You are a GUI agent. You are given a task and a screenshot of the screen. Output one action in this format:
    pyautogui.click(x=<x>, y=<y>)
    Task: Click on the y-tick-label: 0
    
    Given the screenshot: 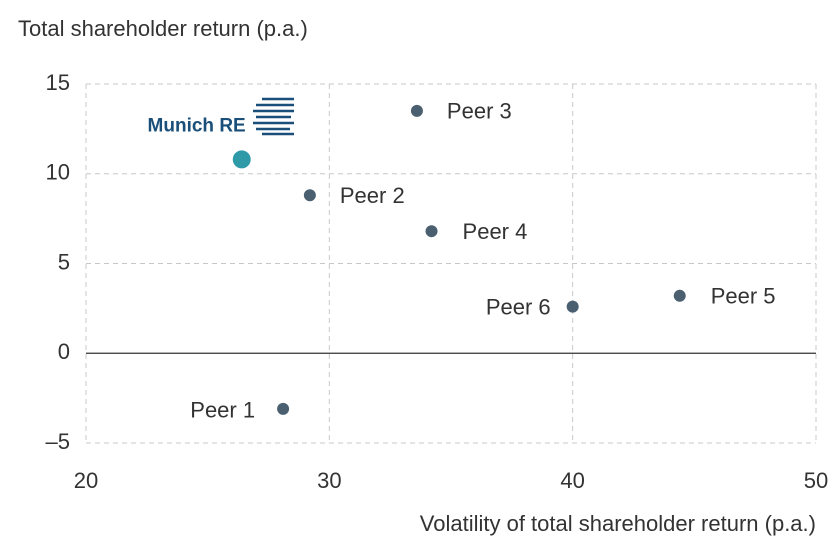 What is the action you would take?
    pyautogui.click(x=64, y=351)
    